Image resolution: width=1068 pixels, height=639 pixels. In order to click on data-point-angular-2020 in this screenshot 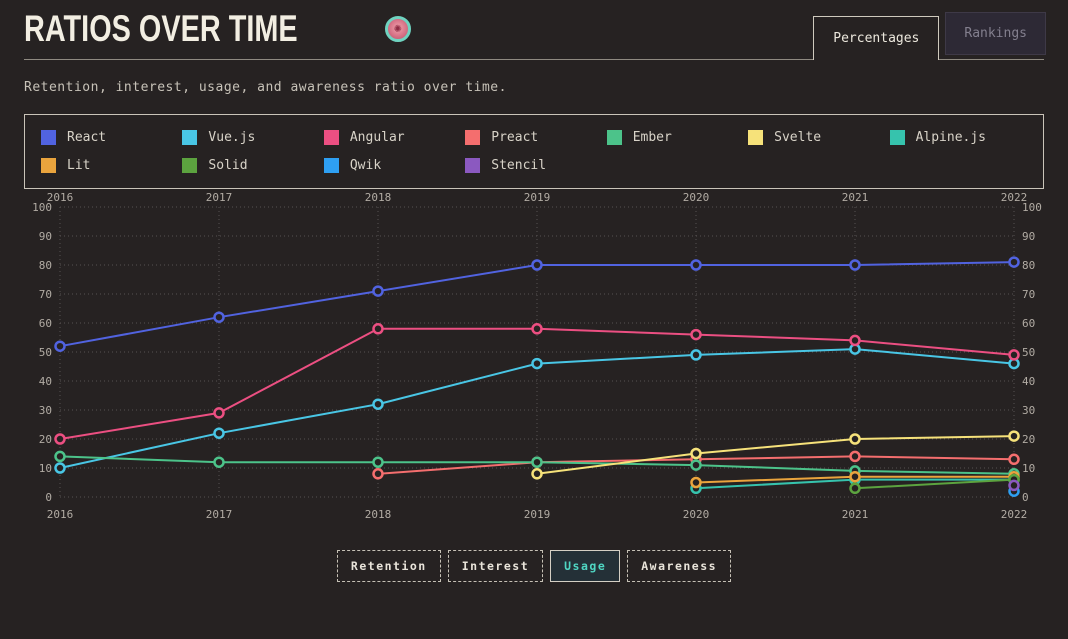, I will do `click(696, 334)`.